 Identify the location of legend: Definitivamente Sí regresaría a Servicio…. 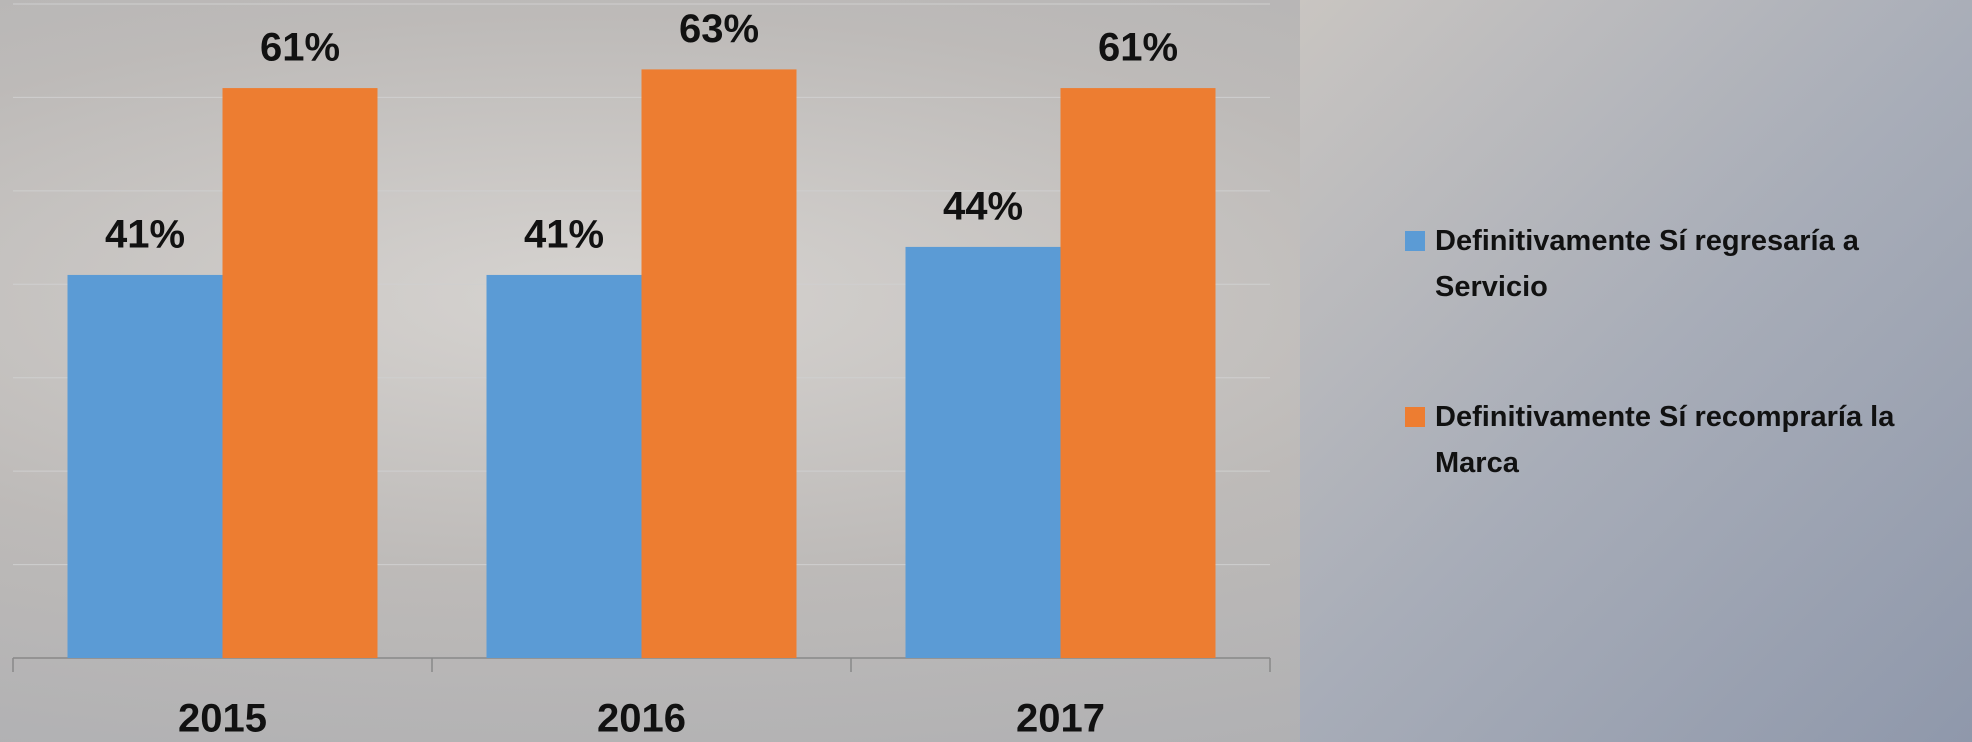
(1685, 394).